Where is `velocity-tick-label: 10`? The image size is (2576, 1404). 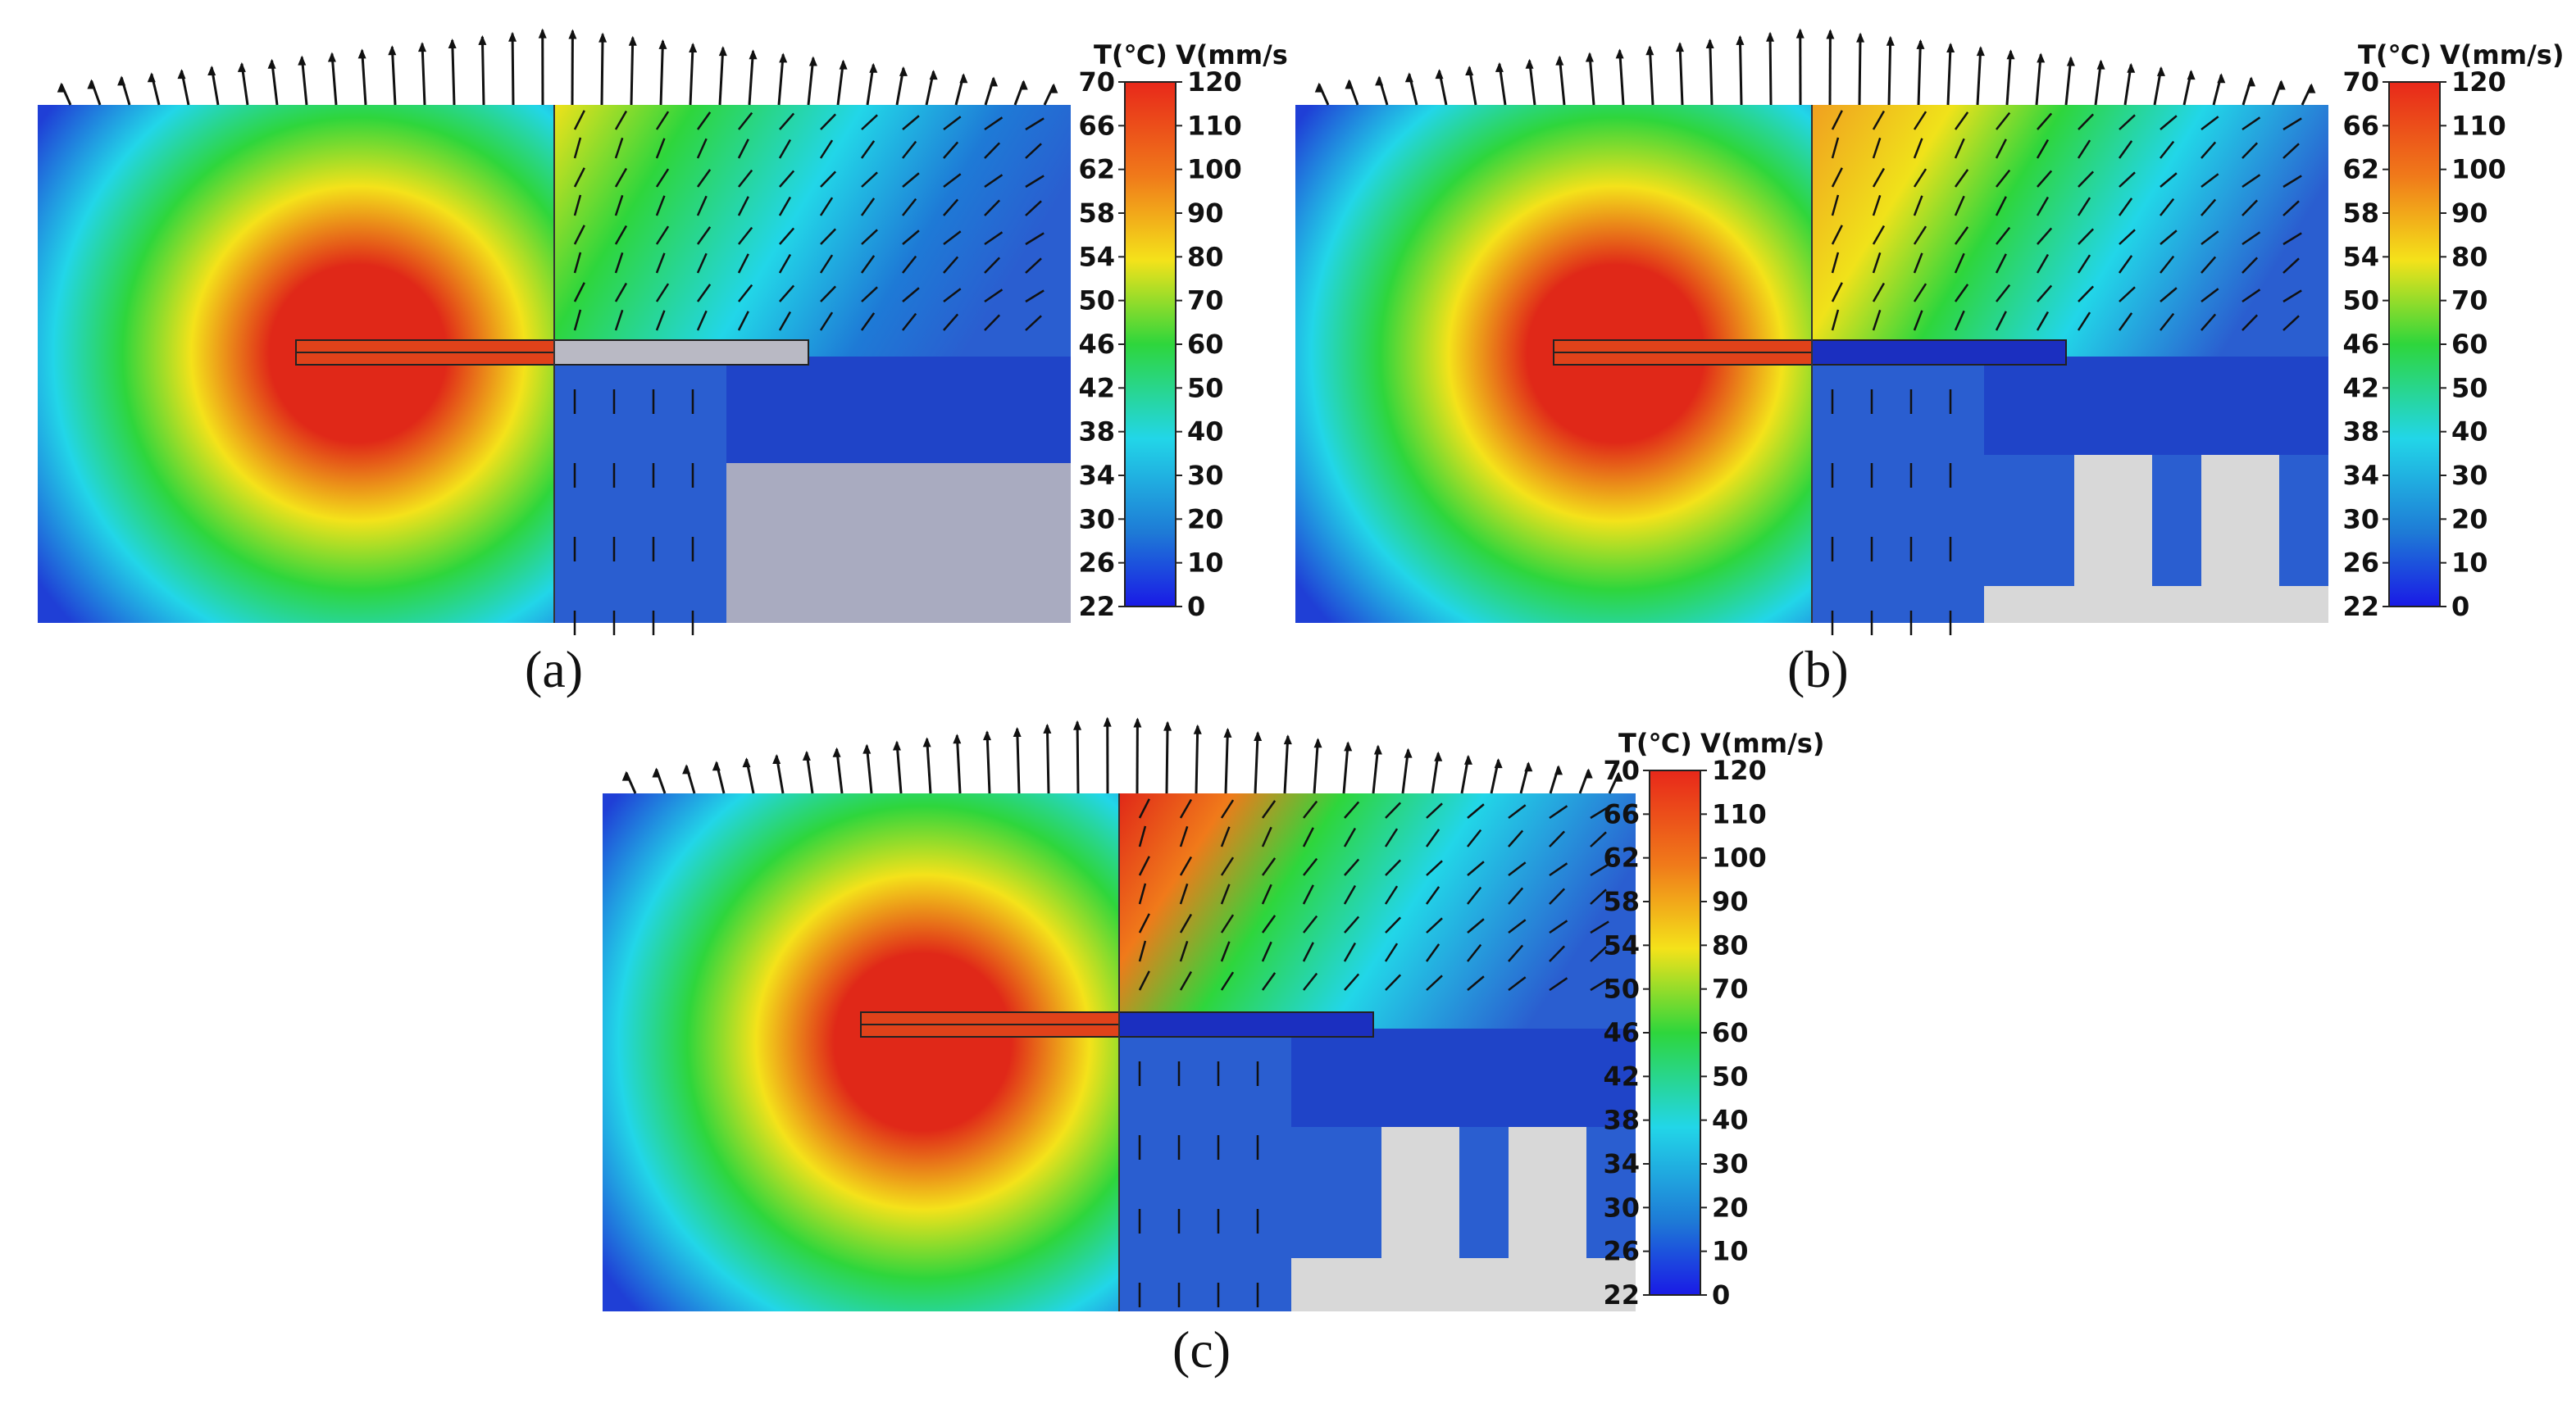
velocity-tick-label: 10 is located at coordinates (1205, 564).